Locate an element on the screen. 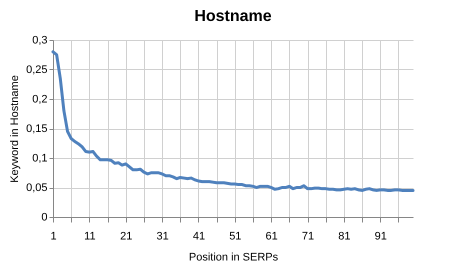  y-tick-label: 0 is located at coordinates (44, 218).